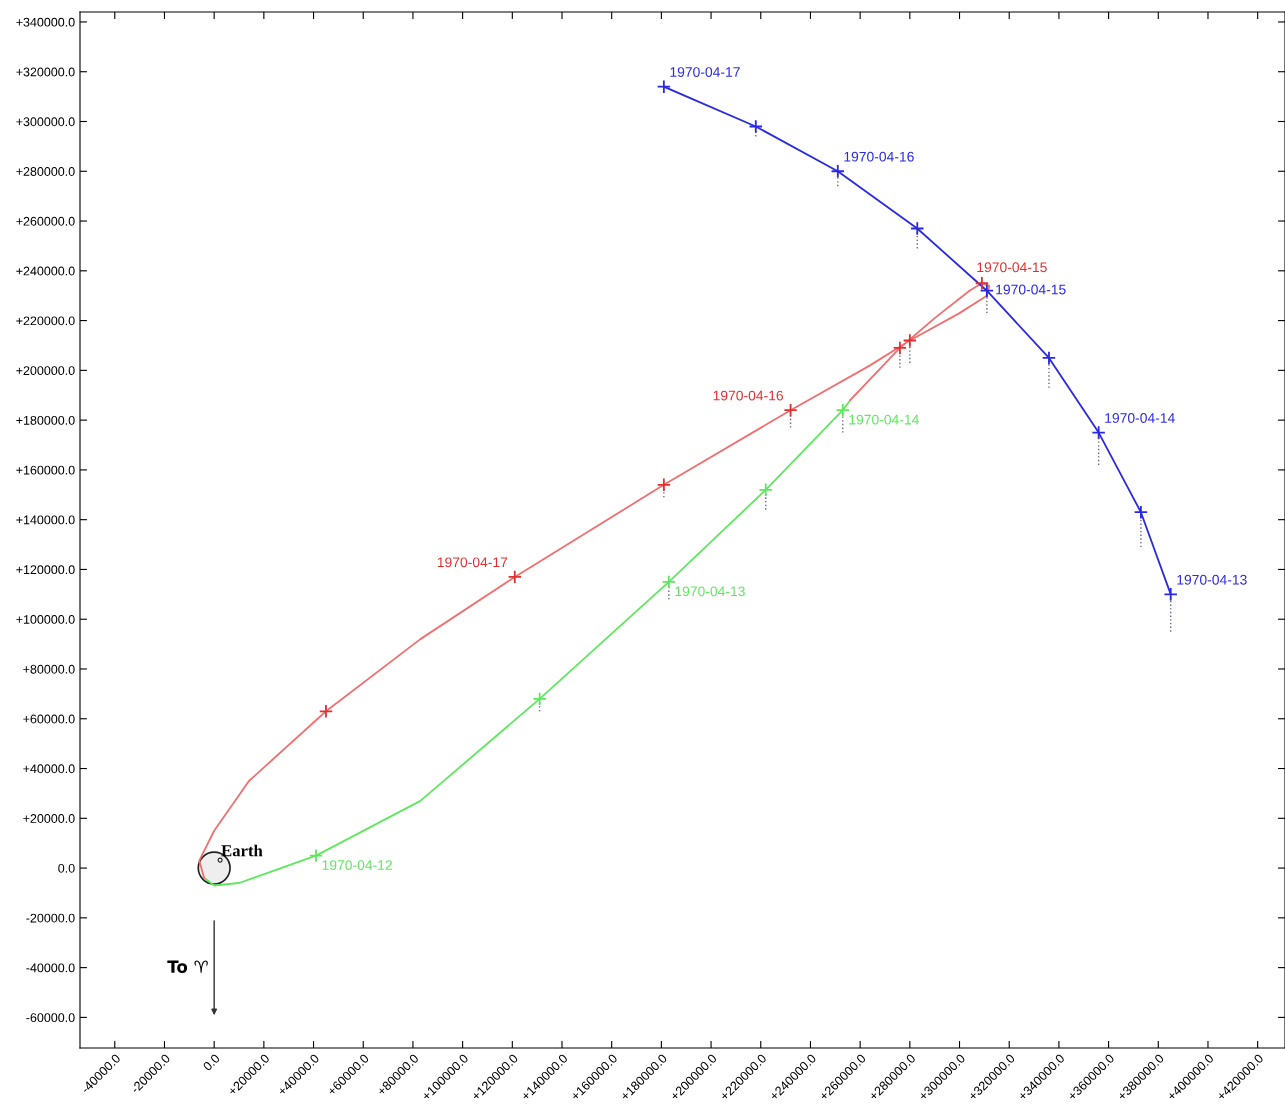  I want to click on y-tick-label: -20000.0, so click(50, 918).